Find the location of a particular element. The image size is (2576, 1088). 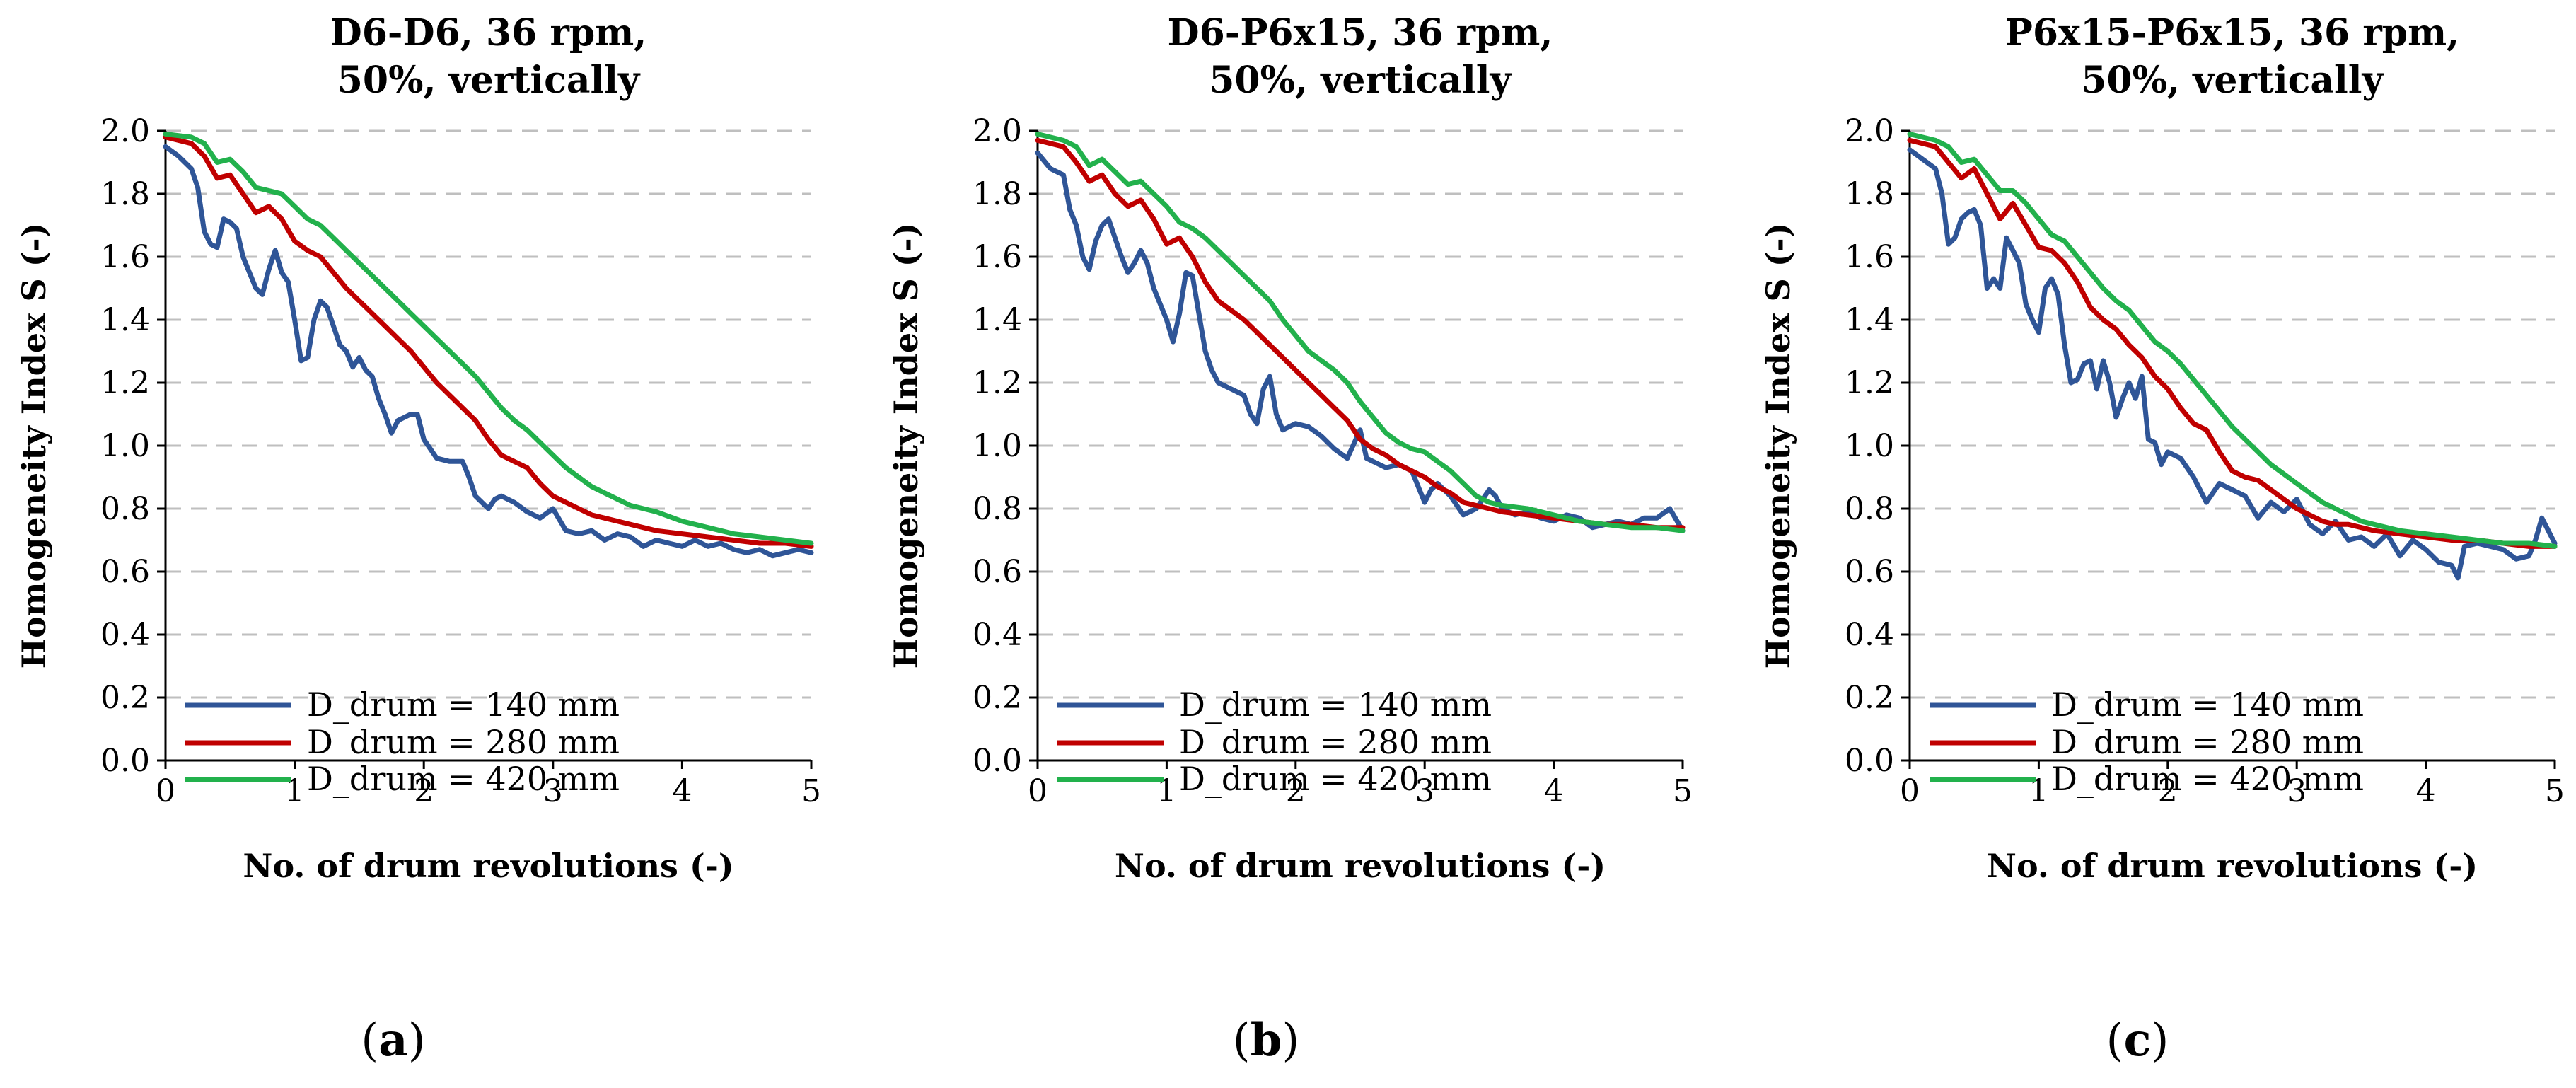

chart-title: P6x15-P6x15, 36 rpm, is located at coordinates (2232, 32).